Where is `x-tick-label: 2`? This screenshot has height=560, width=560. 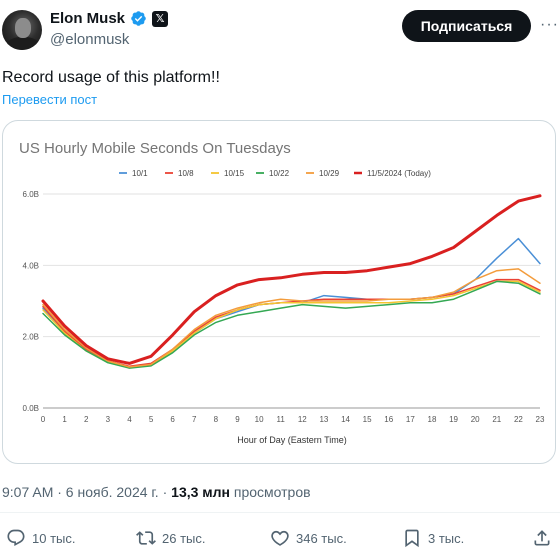
x-tick-label: 2 is located at coordinates (86, 419).